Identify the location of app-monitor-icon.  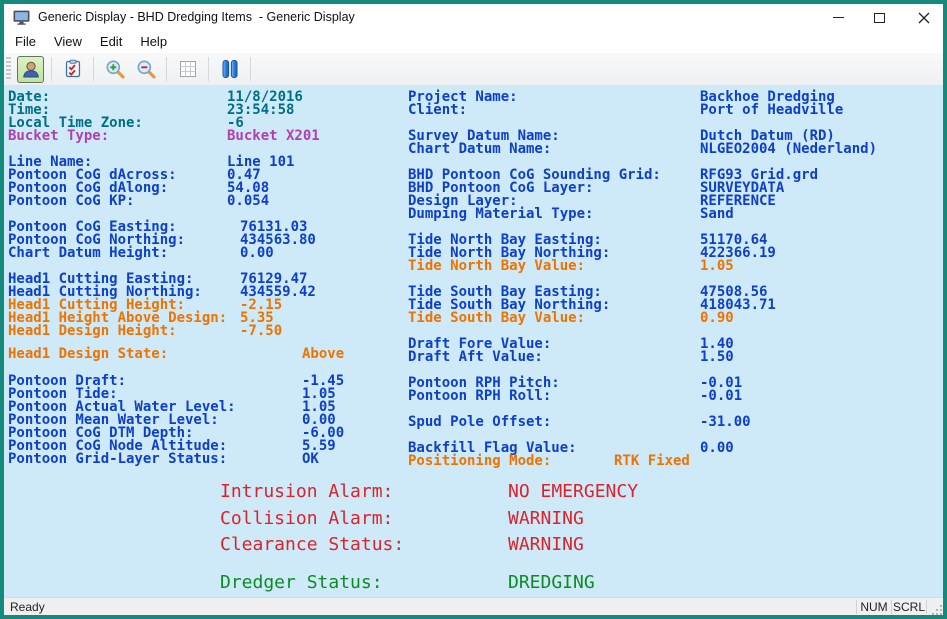
(21, 17).